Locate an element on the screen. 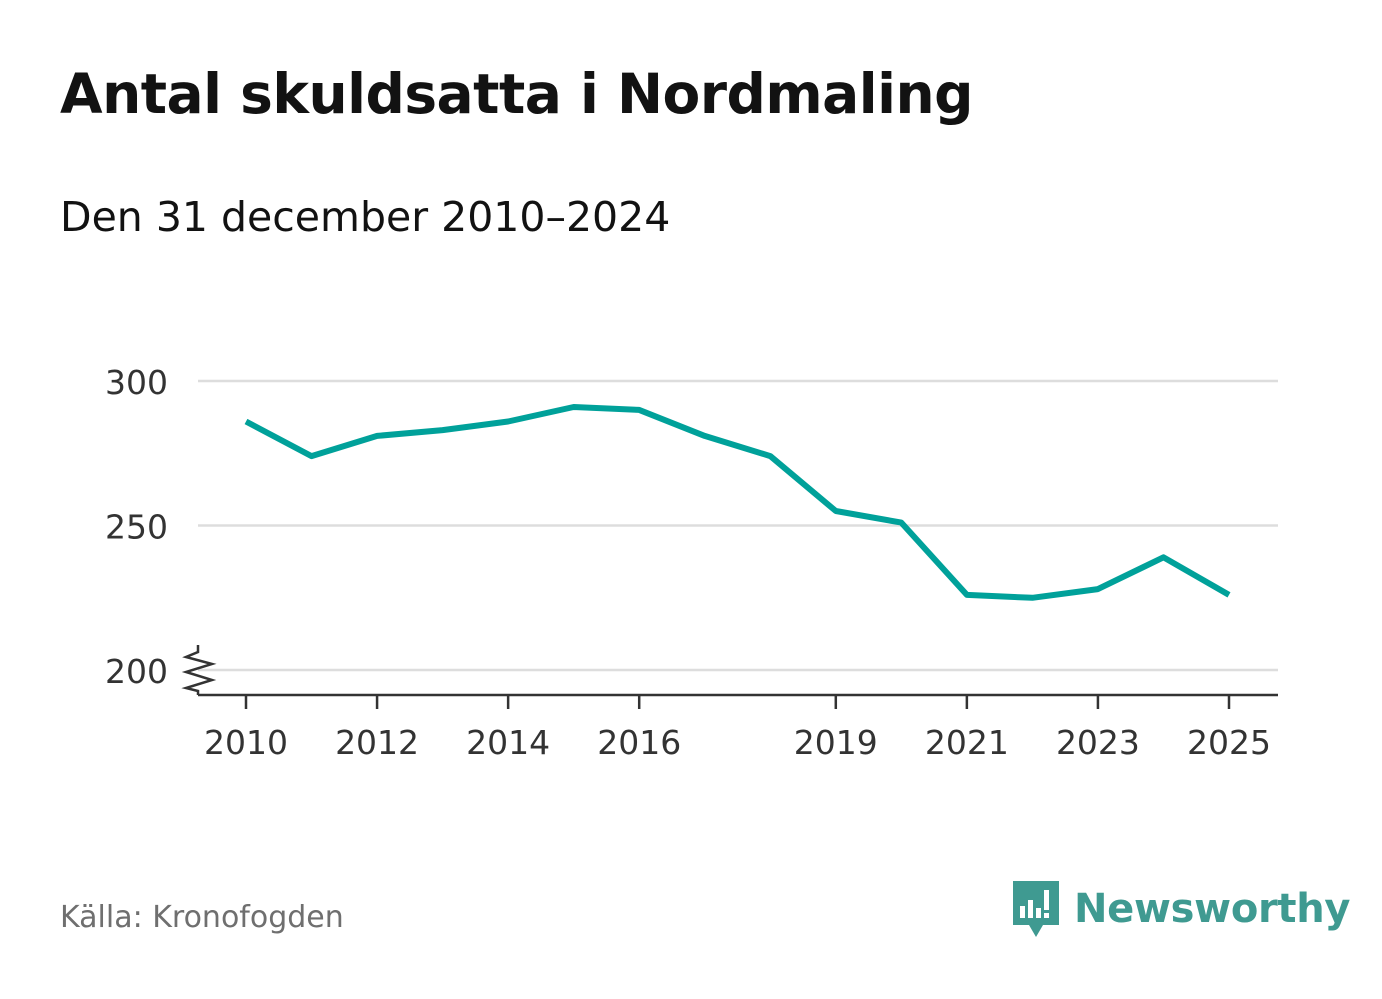 The image size is (1382, 999). x-tick-label: 2019 is located at coordinates (836, 742).